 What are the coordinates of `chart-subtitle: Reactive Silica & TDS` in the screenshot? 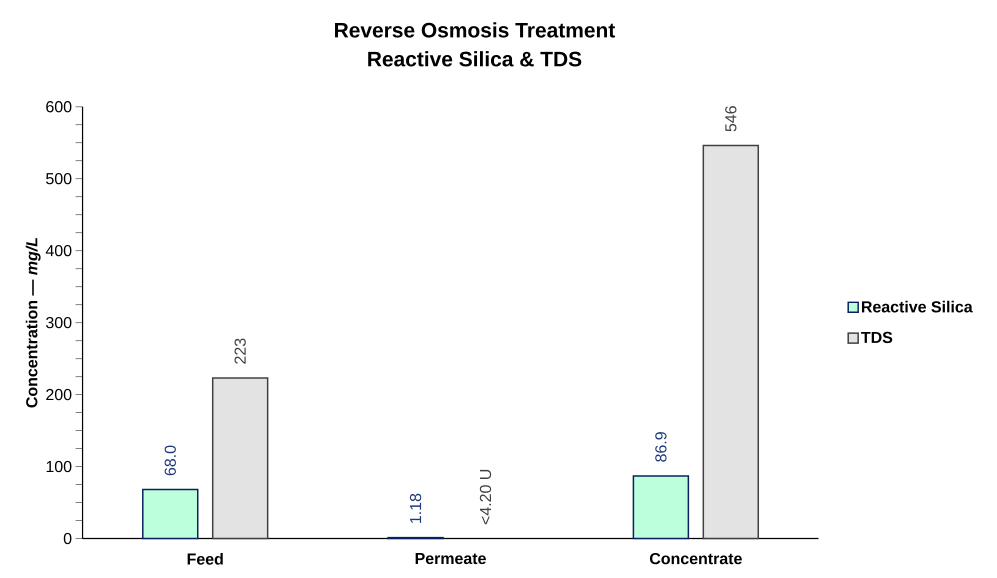 It's located at (475, 58).